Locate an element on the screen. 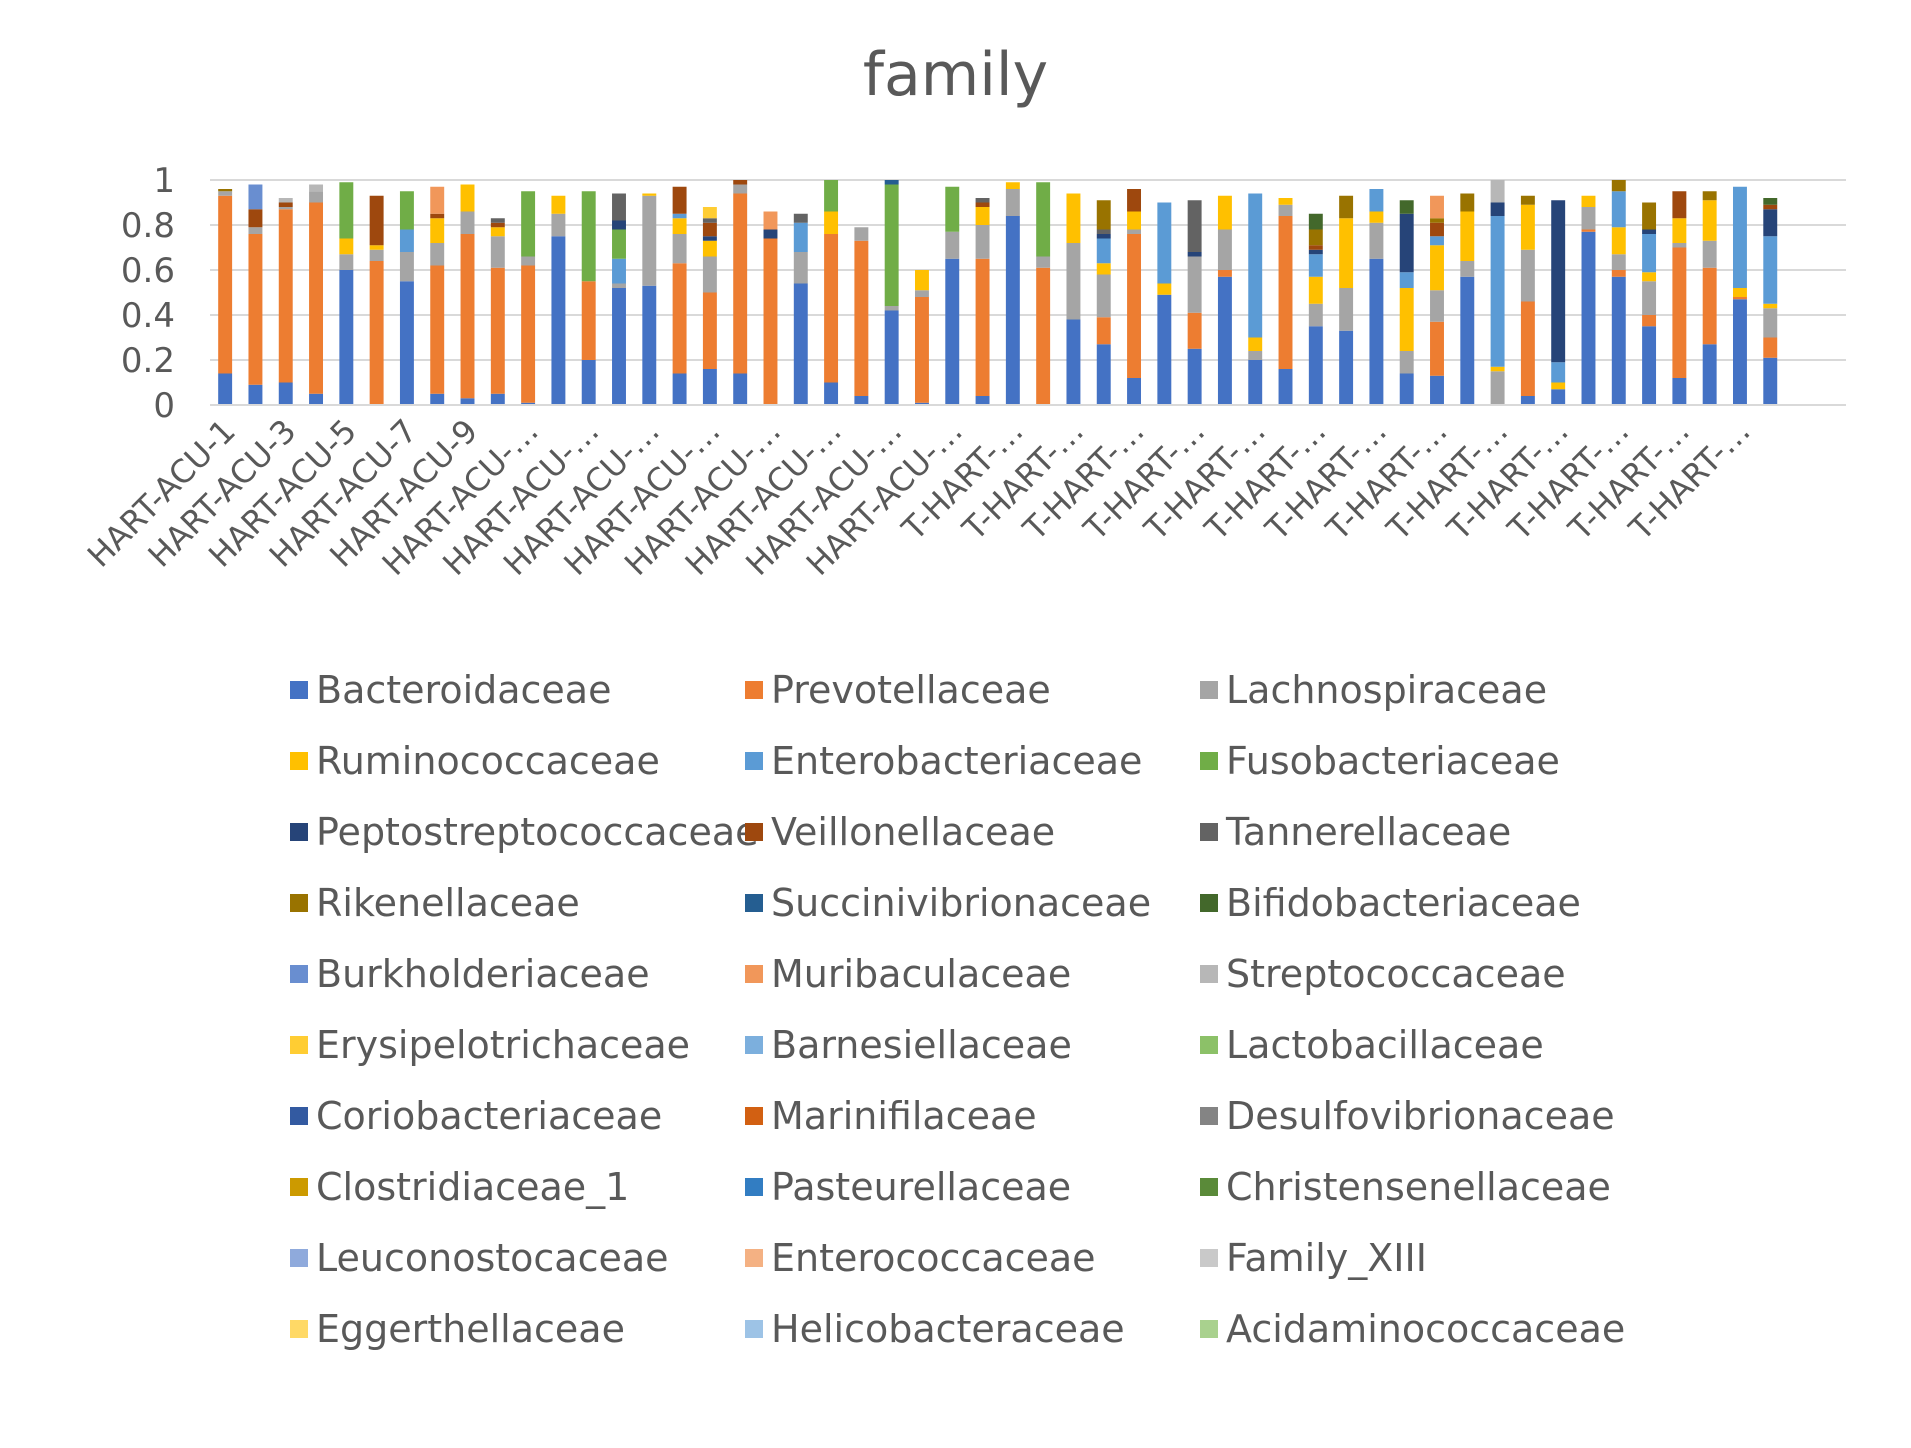  legend-label: Enterococcaceae is located at coordinates (933, 1258).